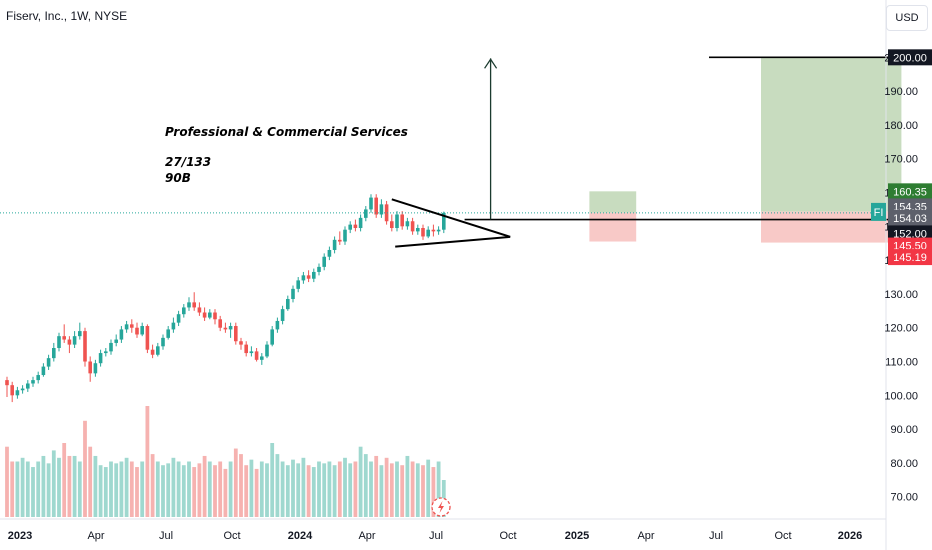 The height and width of the screenshot is (550, 932). I want to click on annotation-rank: 27/133, so click(188, 162).